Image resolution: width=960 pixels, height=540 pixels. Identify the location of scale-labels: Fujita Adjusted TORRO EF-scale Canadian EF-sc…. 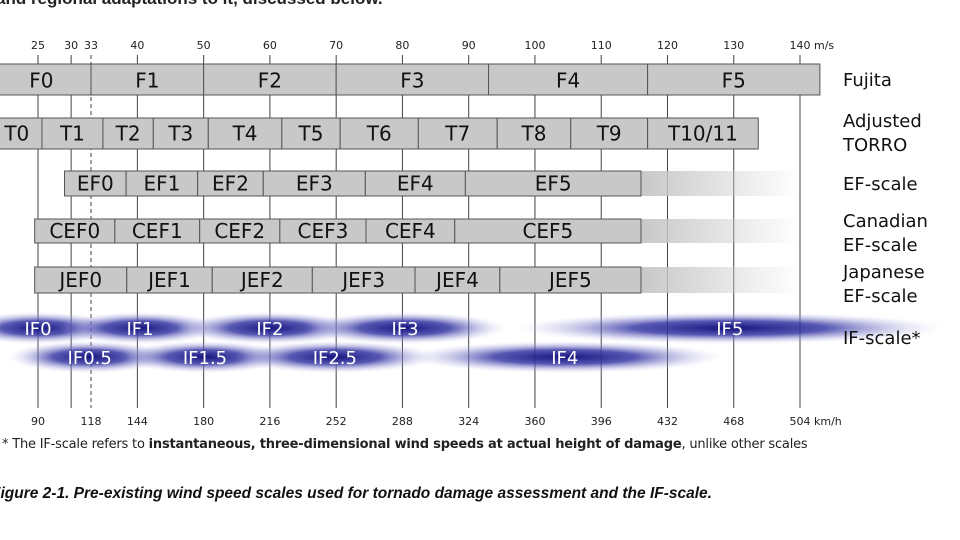
(885, 209).